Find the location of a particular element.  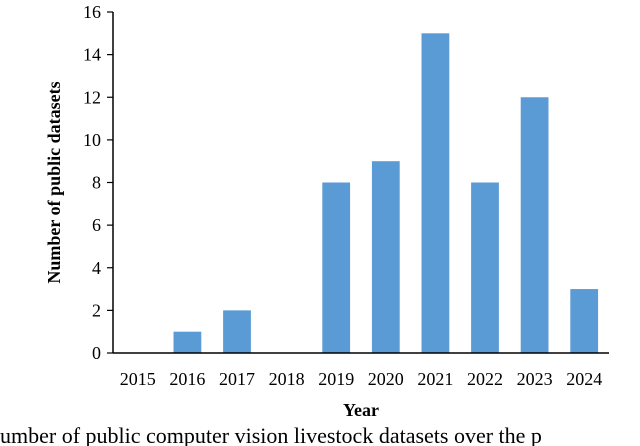

x-tick-label: 2019 is located at coordinates (336, 379).